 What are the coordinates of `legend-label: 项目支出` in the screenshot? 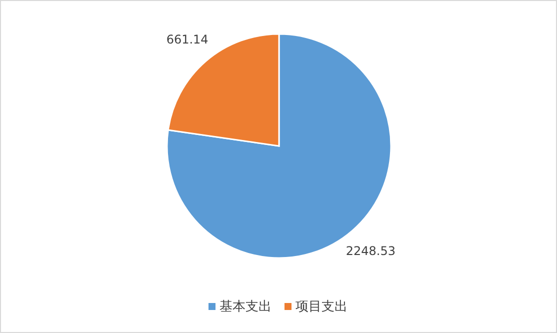 It's located at (322, 307).